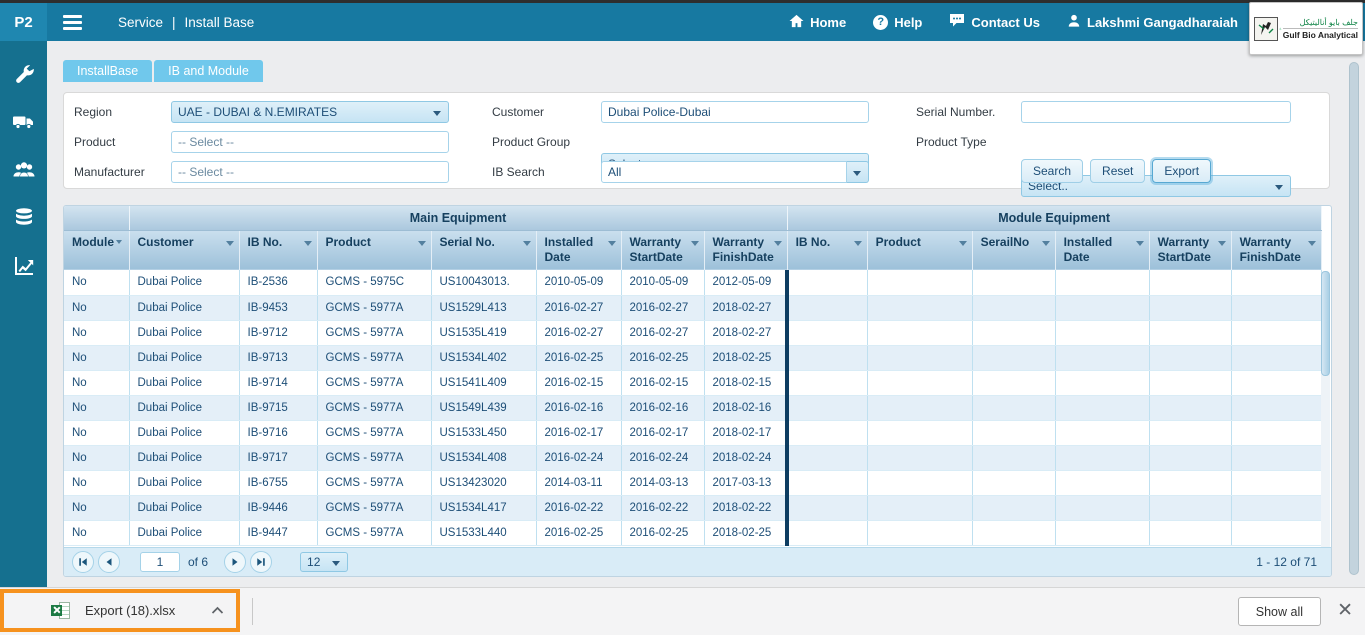 The image size is (1365, 635). Describe the element at coordinates (198, 562) in the screenshot. I see `page-count-label: of 6` at that location.